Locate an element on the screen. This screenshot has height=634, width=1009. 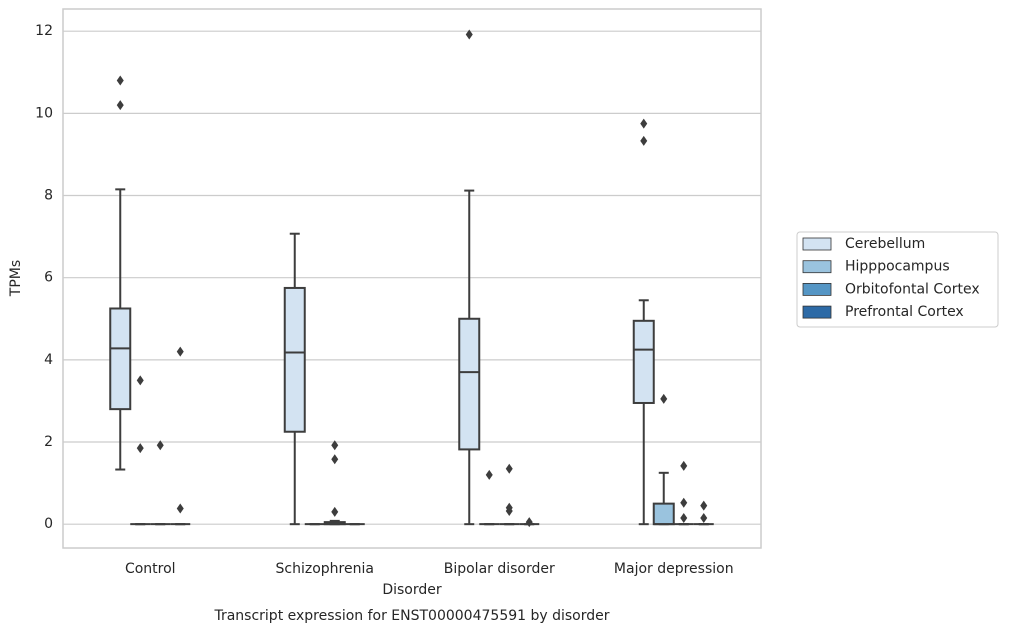
x-tick-label: Bipolar disorder is located at coordinates (499, 569).